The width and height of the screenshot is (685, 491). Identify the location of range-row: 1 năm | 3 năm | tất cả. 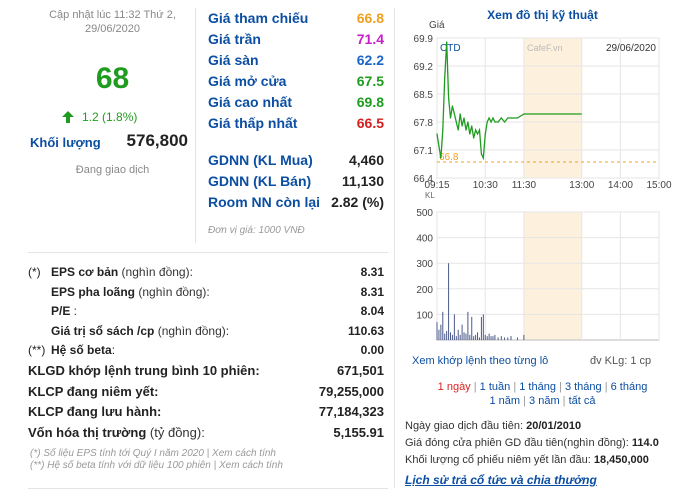
(542, 401).